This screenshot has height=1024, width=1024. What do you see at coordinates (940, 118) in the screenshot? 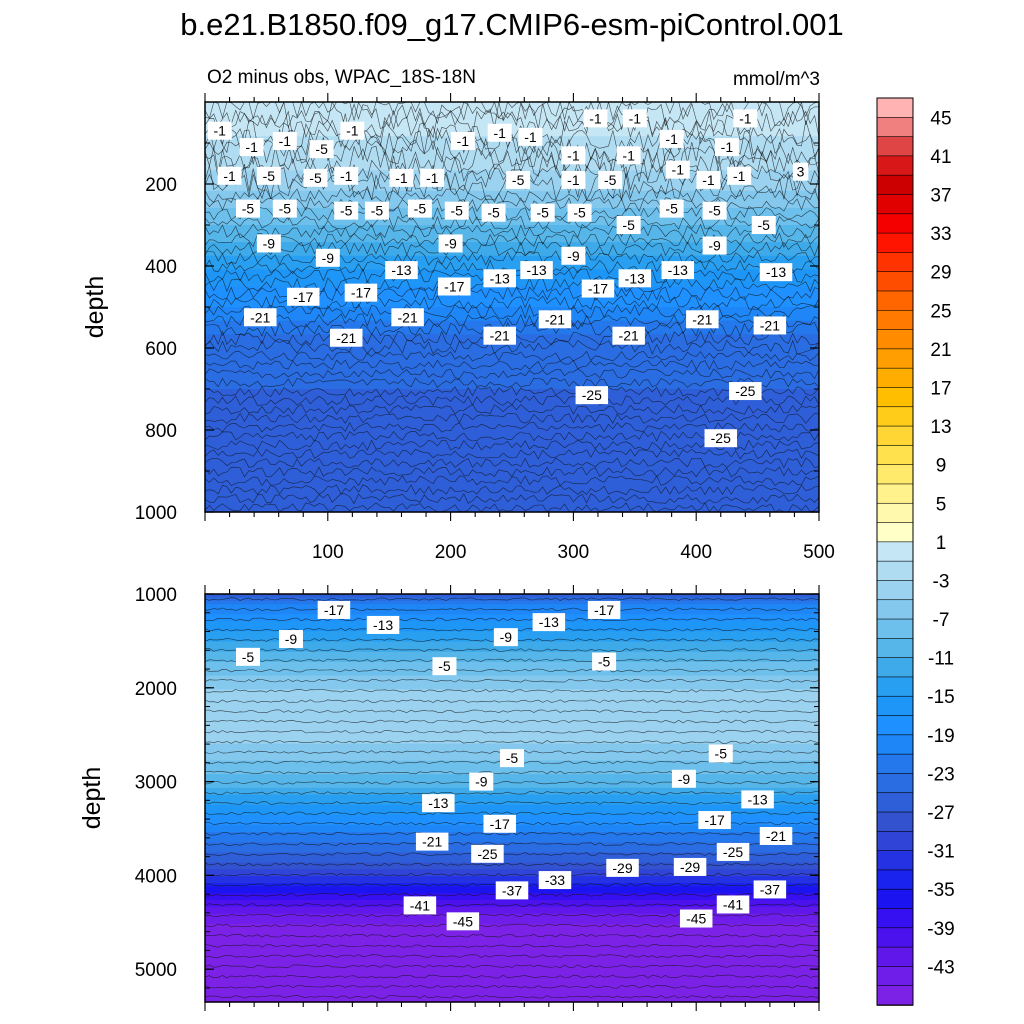
I see `colorbar-label: 45` at bounding box center [940, 118].